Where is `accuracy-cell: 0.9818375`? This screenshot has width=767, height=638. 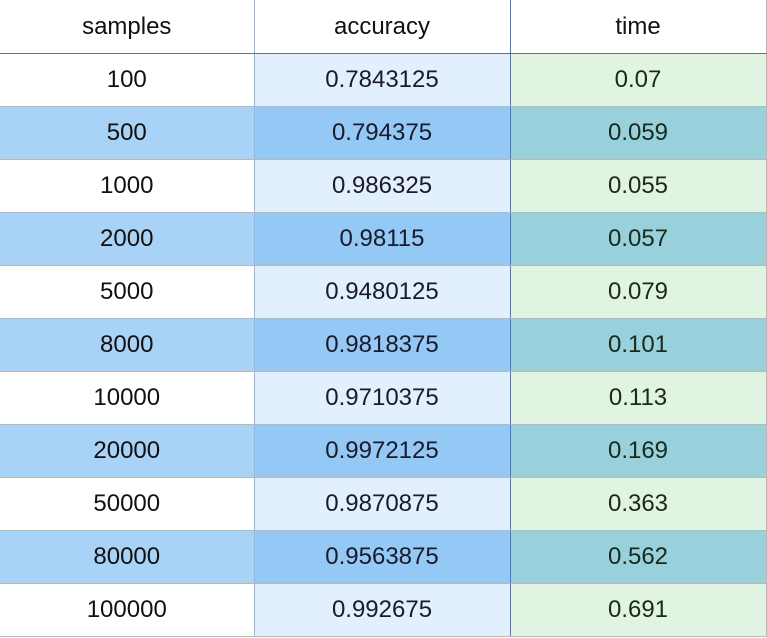 accuracy-cell: 0.9818375 is located at coordinates (382, 345).